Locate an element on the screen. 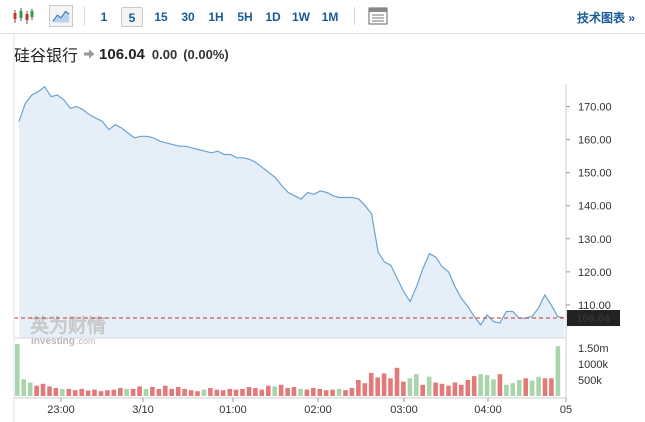 This screenshot has width=645, height=422. quote-header: 硅谷银行 106.04 0.00 (0.00%) is located at coordinates (121, 55).